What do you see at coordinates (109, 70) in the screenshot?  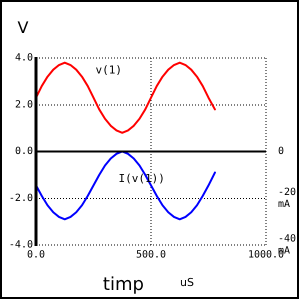 I see `series-label: v(1)` at bounding box center [109, 70].